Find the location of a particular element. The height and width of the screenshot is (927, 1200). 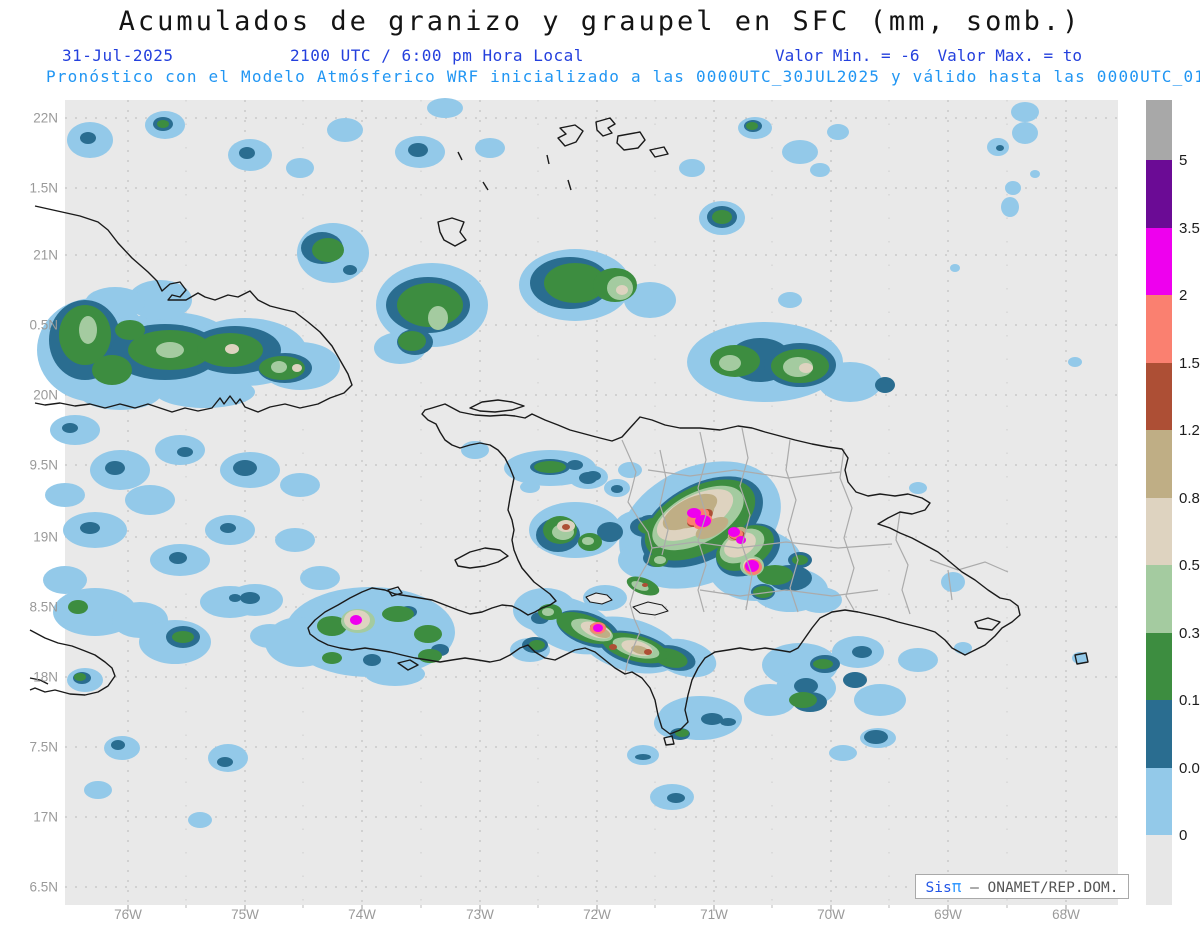

y-tick-label: 18N is located at coordinates (45, 677).